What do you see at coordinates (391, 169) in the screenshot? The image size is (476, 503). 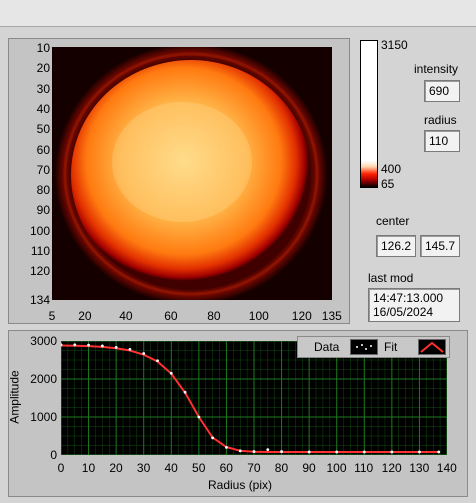 I see `colorbar-tick-mid: 400` at bounding box center [391, 169].